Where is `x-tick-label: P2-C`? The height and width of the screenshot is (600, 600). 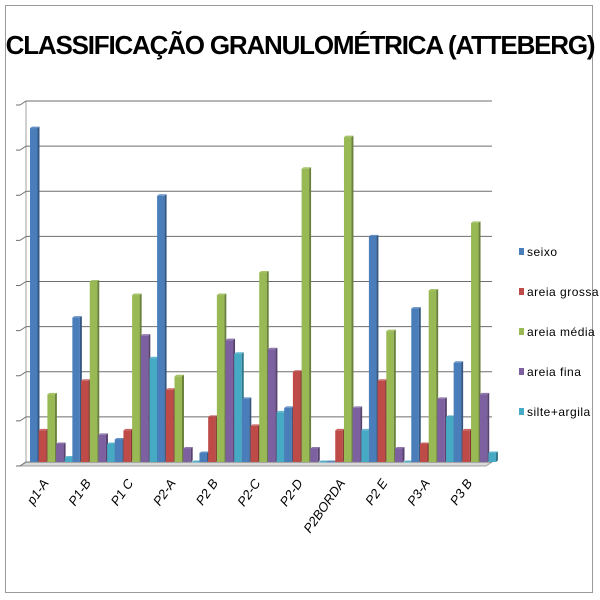
x-tick-label: P2-C is located at coordinates (249, 492).